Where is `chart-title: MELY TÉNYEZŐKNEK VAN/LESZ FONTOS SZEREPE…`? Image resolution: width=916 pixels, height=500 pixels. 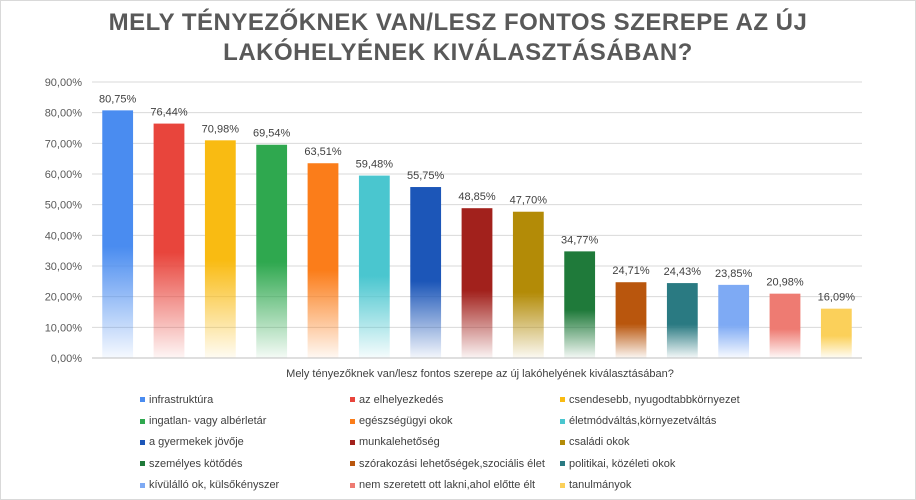 chart-title: MELY TÉNYEZŐKNEK VAN/LESZ FONTOS SZEREPE… is located at coordinates (458, 38).